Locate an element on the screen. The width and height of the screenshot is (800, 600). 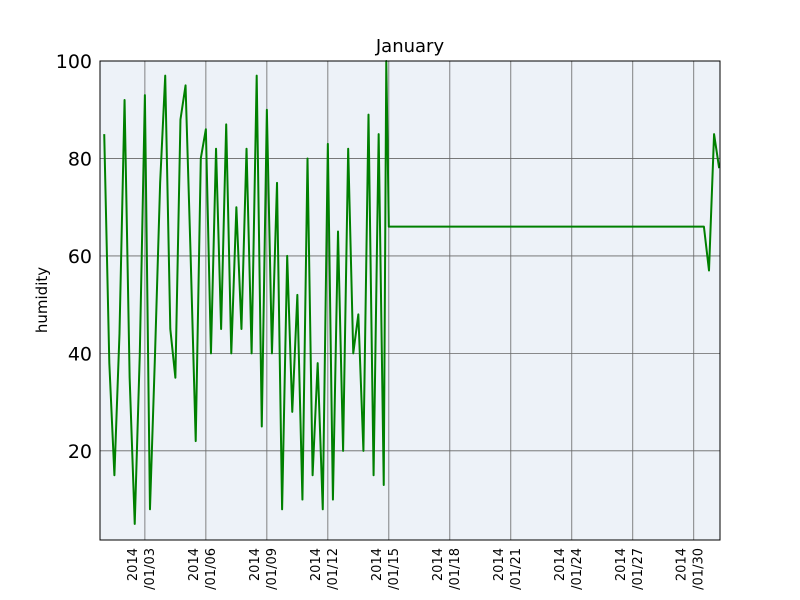
x-tick-label: 2014/01/12 is located at coordinates (325, 569).